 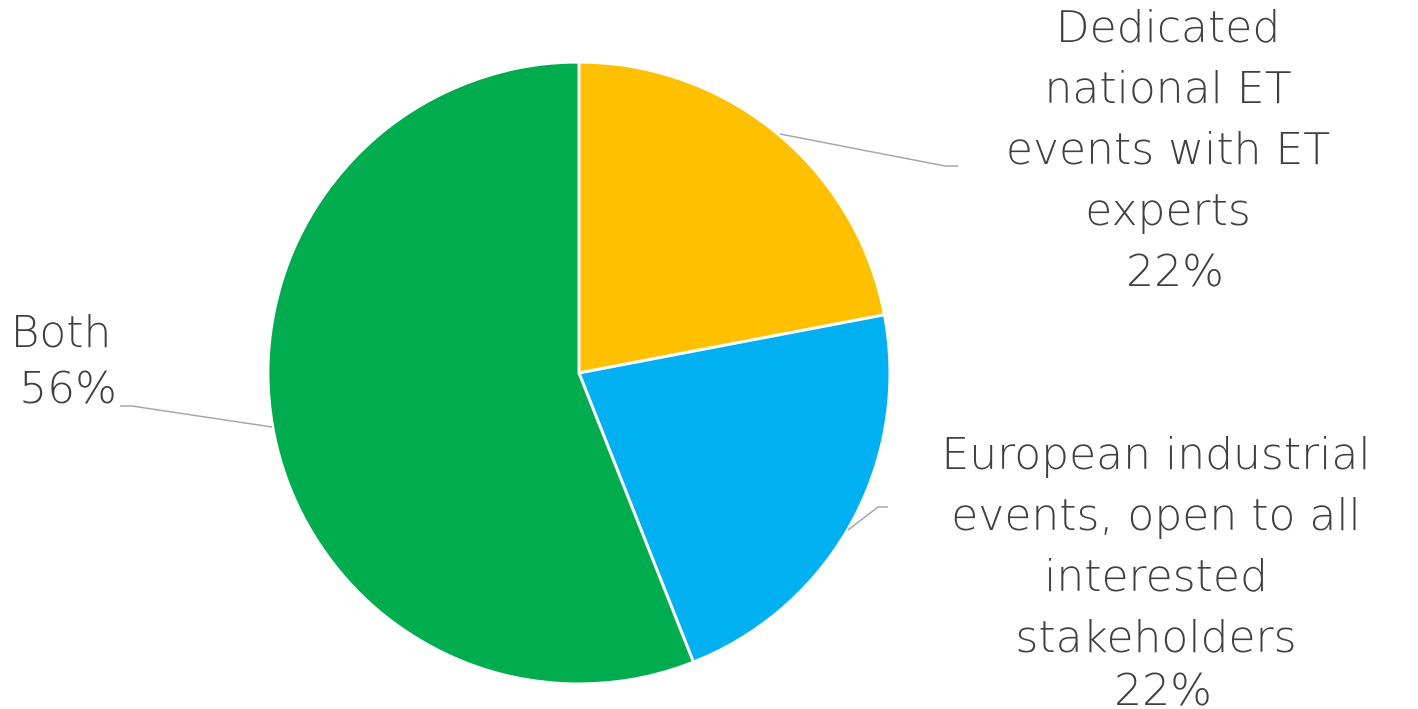 What do you see at coordinates (867, 518) in the screenshot?
I see `leader-line-european` at bounding box center [867, 518].